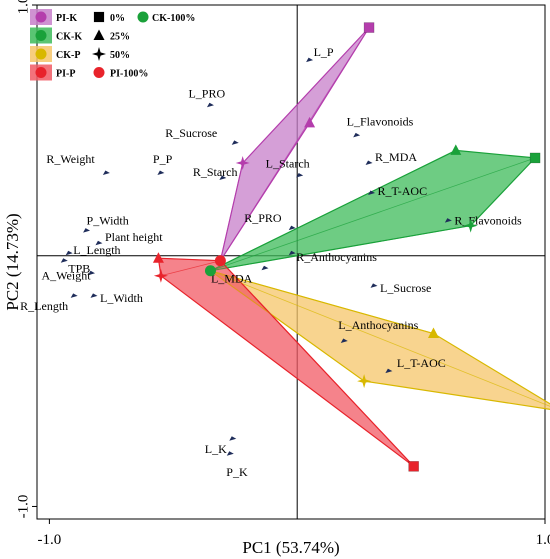 The height and width of the screenshot is (559, 550). Describe the element at coordinates (68, 55) in the screenshot. I see `legend-label-ck-p: CK-P` at that location.